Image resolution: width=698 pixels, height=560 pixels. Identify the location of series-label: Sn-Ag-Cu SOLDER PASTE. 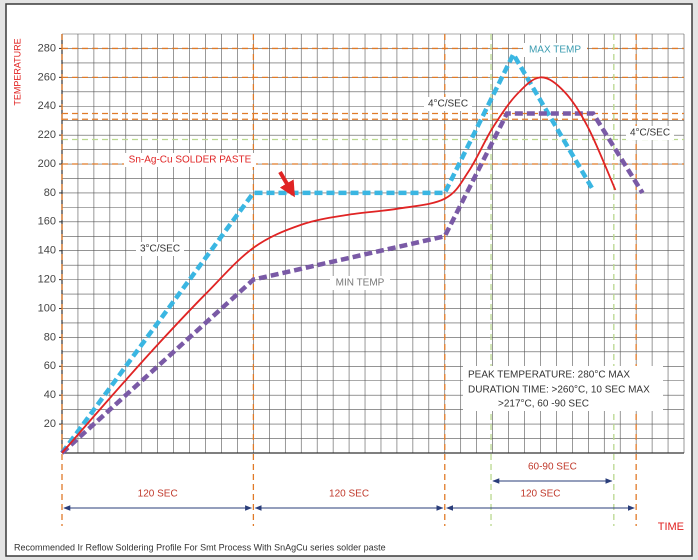
(190, 160).